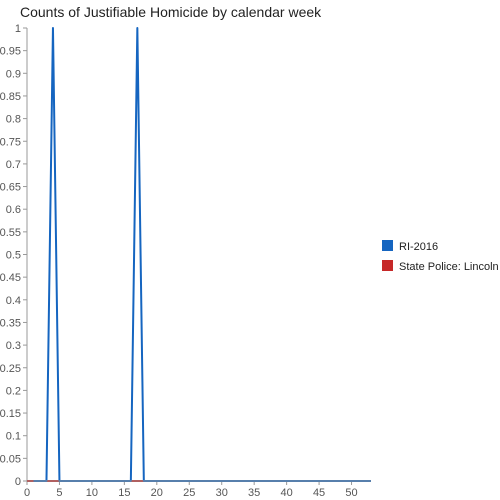  I want to click on y-tick-label: 0.25, so click(10, 369).